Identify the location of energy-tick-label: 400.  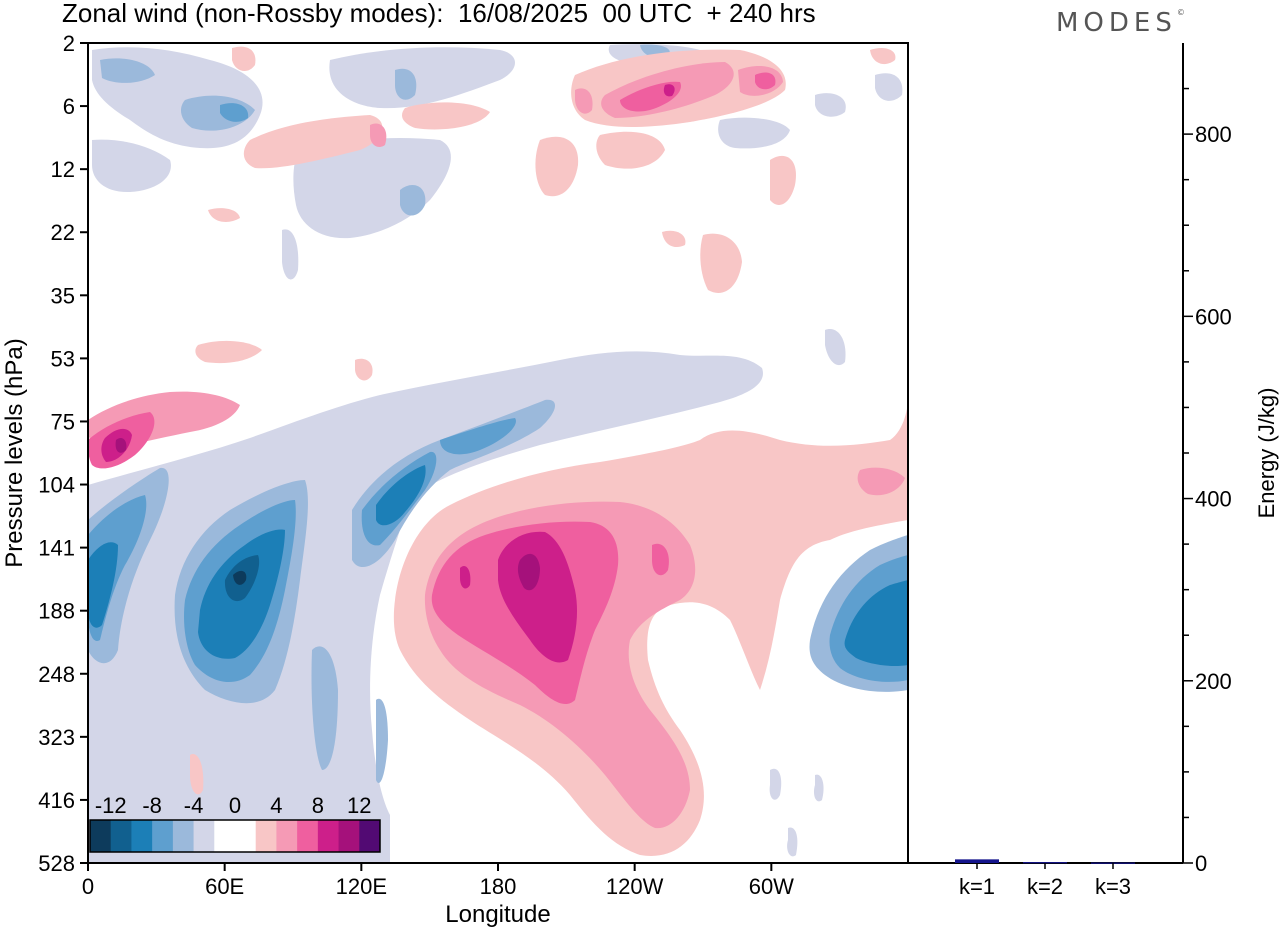
(1213, 499).